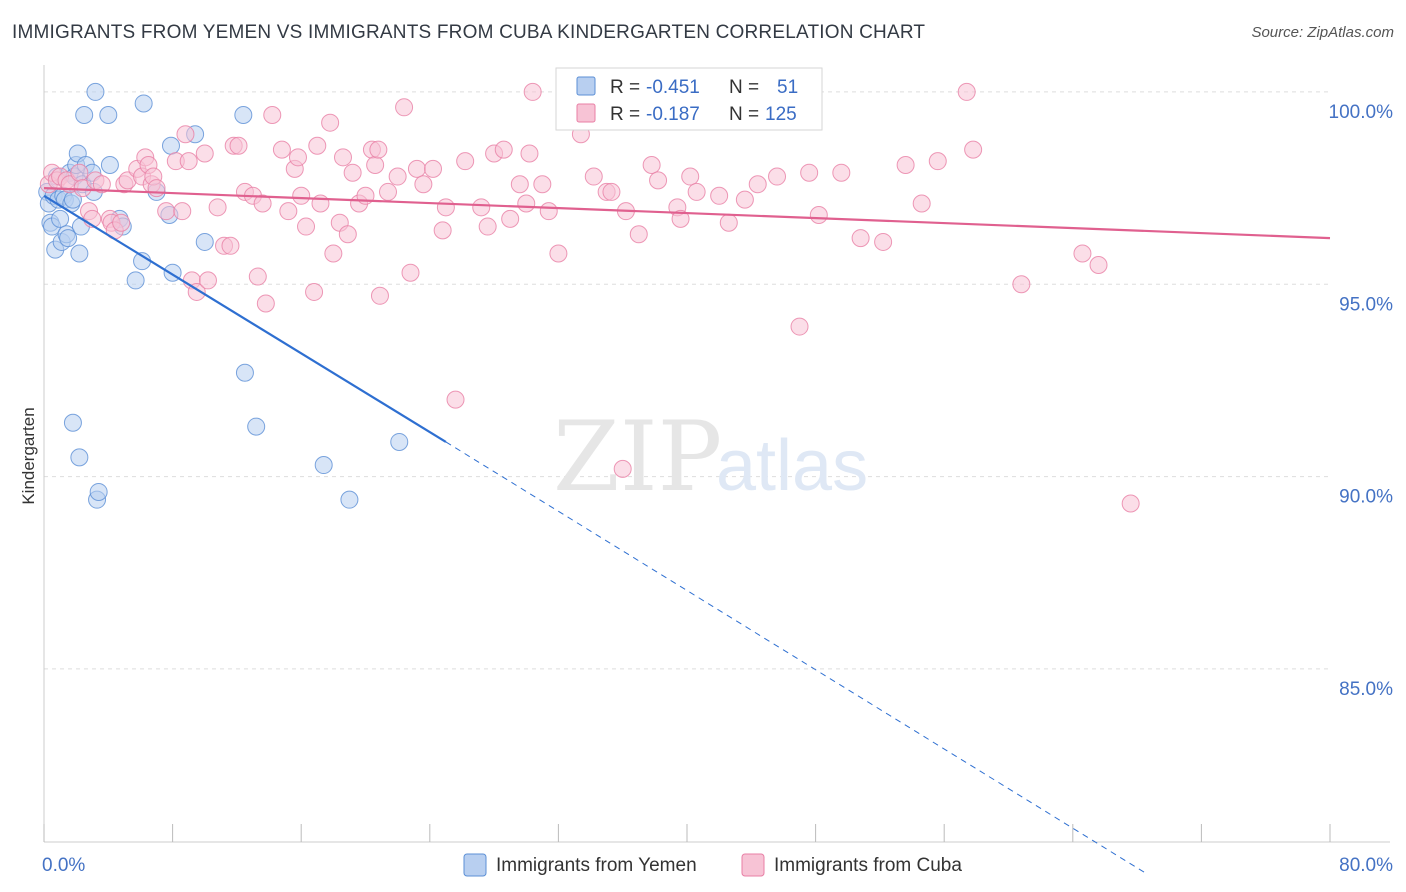 This screenshot has width=1406, height=892. What do you see at coordinates (63, 865) in the screenshot?
I see `x-tick-label-0: 0.0%` at bounding box center [63, 865].